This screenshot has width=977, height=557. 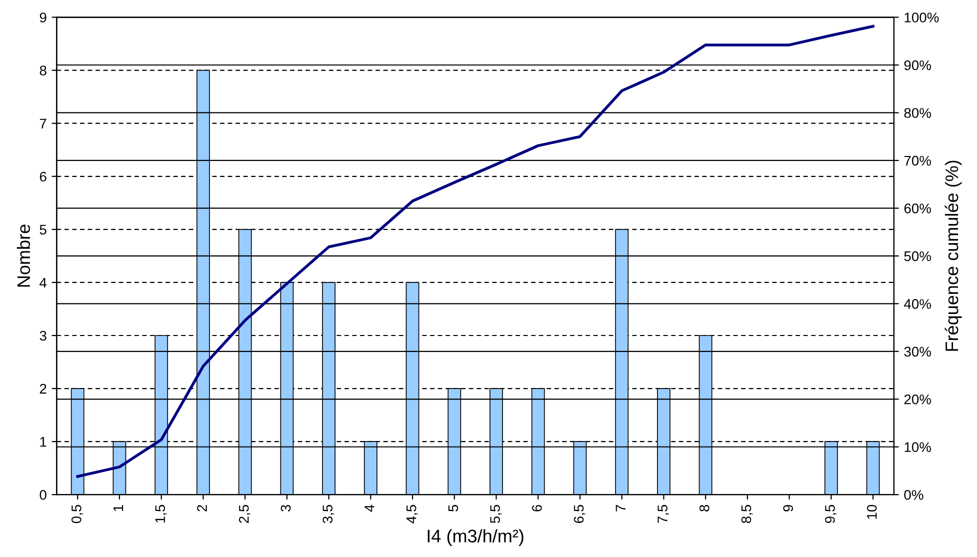 What do you see at coordinates (871, 511) in the screenshot?
I see `x-tick-label: 10` at bounding box center [871, 511].